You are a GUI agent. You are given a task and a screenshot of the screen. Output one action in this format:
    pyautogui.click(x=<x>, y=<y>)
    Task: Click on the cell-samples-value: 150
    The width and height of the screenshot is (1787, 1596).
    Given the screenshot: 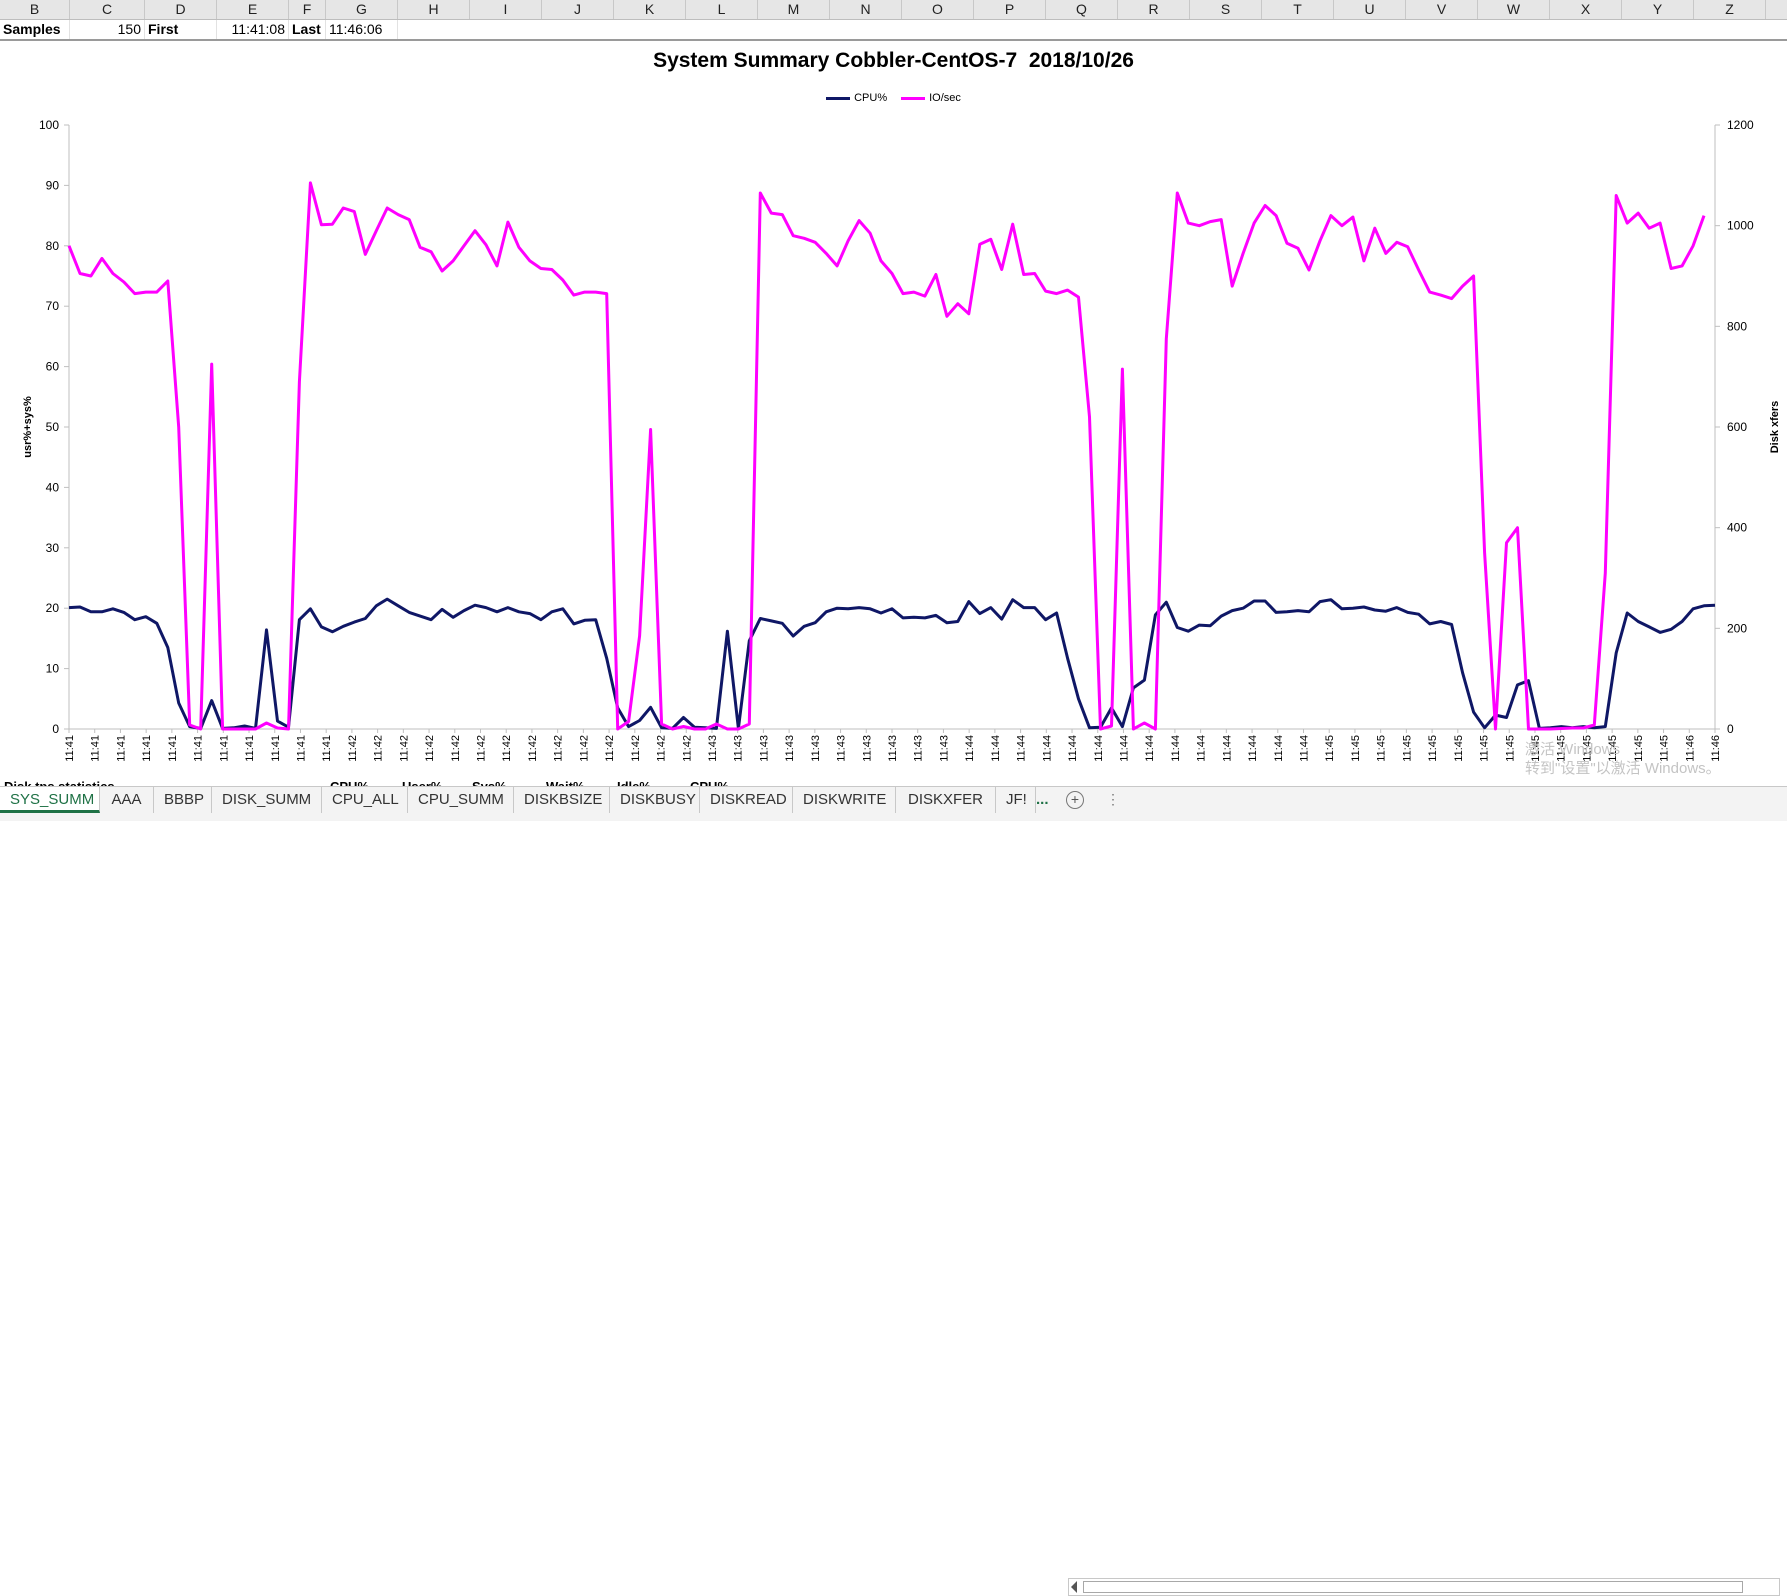 What is the action you would take?
    pyautogui.click(x=107, y=29)
    